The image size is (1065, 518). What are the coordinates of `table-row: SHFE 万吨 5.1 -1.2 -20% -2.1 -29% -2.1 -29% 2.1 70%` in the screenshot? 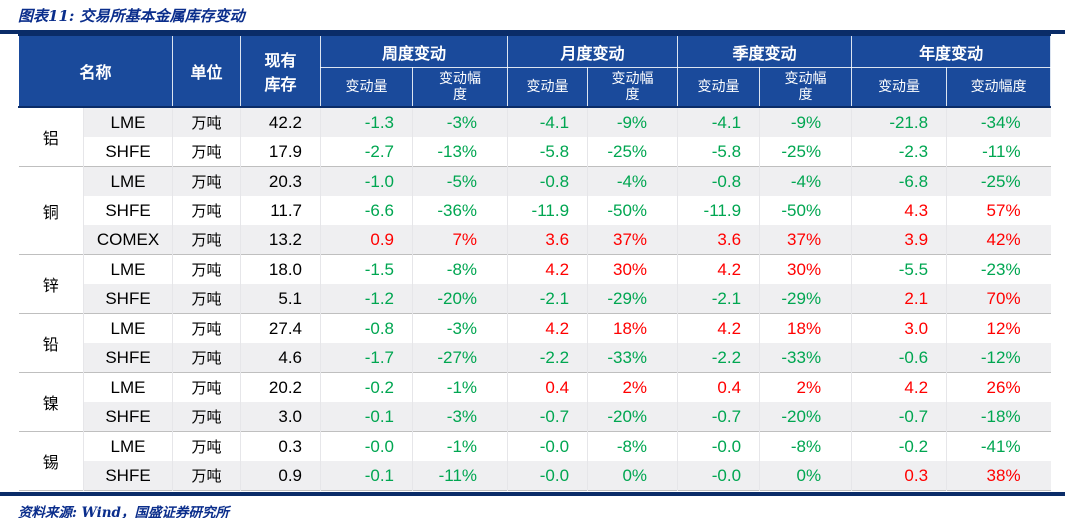 It's located at (535, 299).